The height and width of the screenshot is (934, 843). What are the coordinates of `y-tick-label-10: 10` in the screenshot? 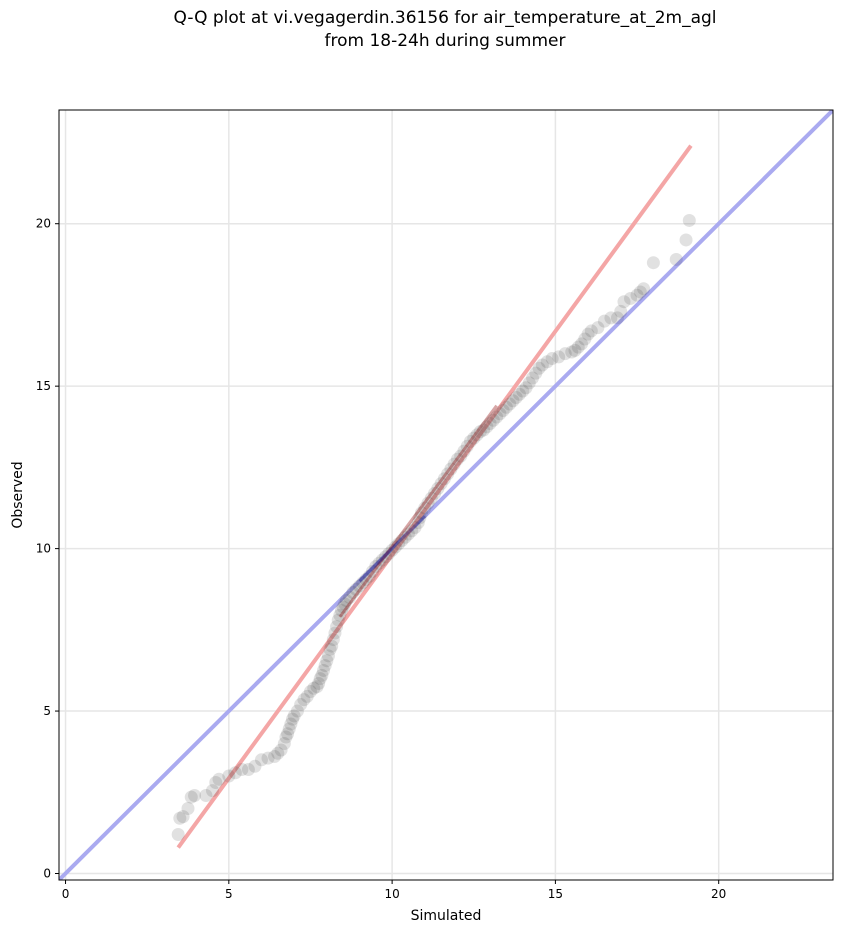 It's located at (43, 549).